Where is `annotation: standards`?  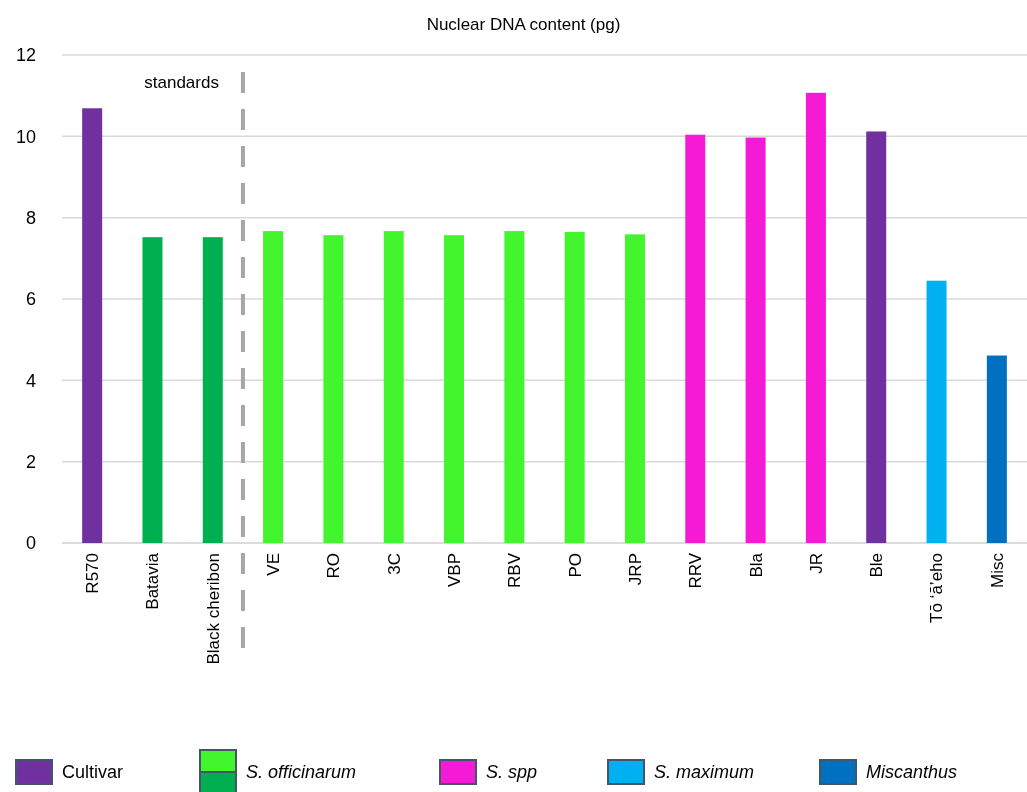 annotation: standards is located at coordinates (181, 82).